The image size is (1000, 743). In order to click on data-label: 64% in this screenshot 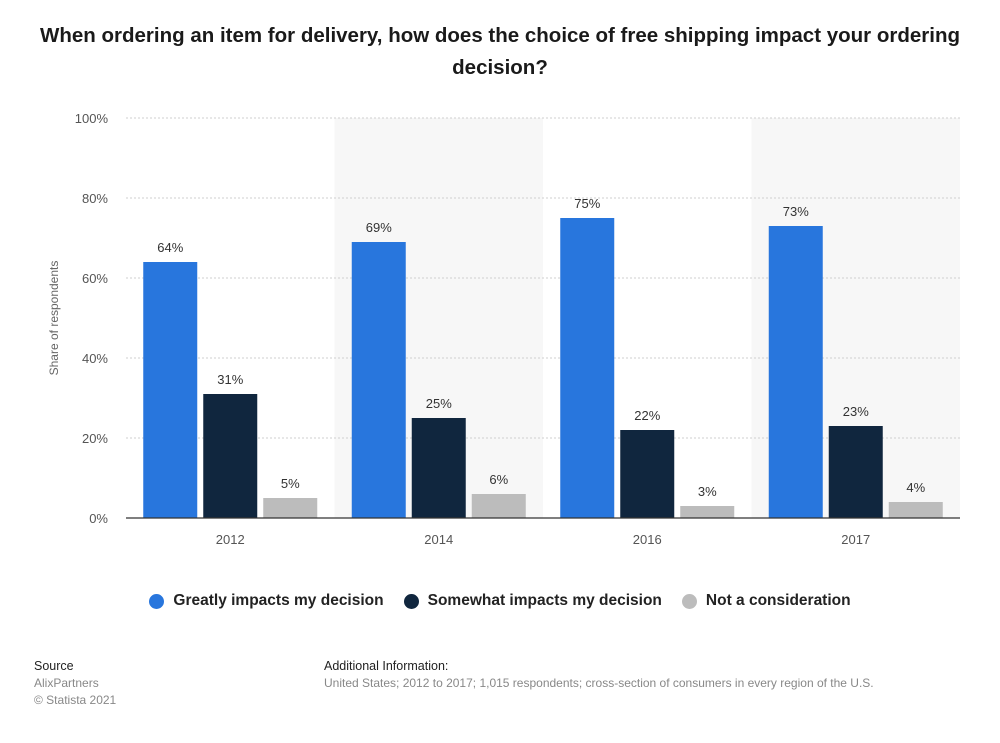, I will do `click(170, 247)`.